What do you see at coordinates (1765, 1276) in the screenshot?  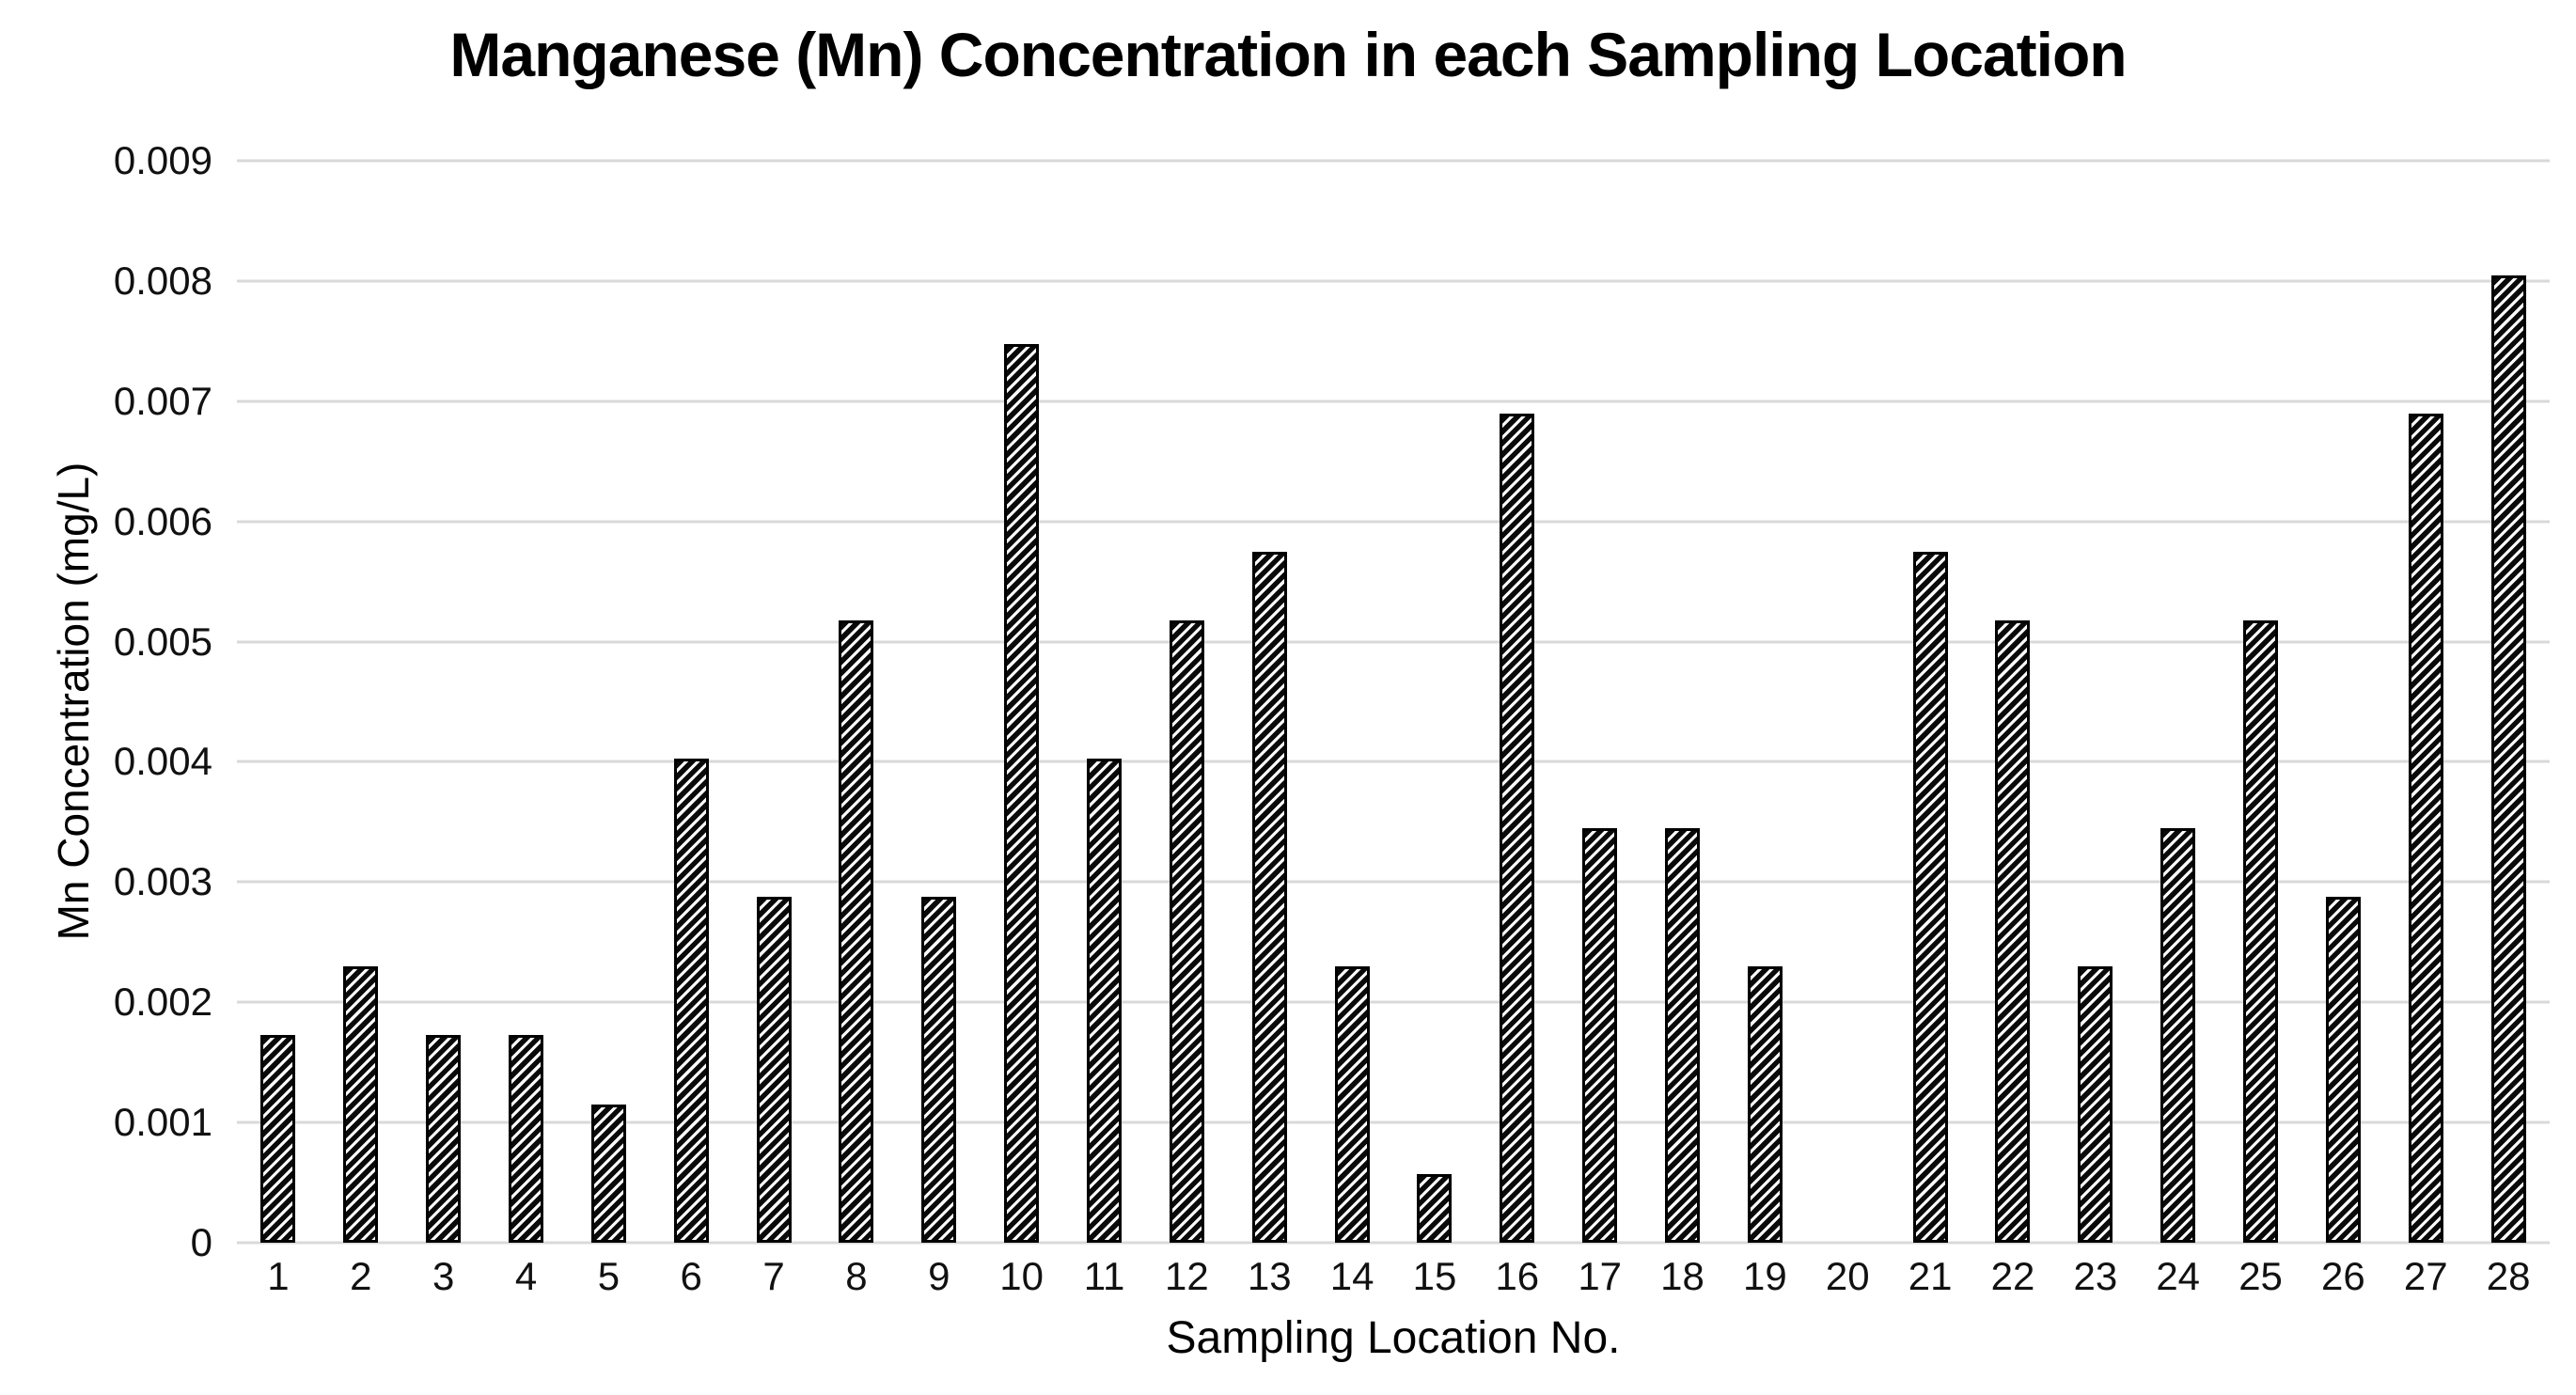 I see `x-tick-label: 19` at bounding box center [1765, 1276].